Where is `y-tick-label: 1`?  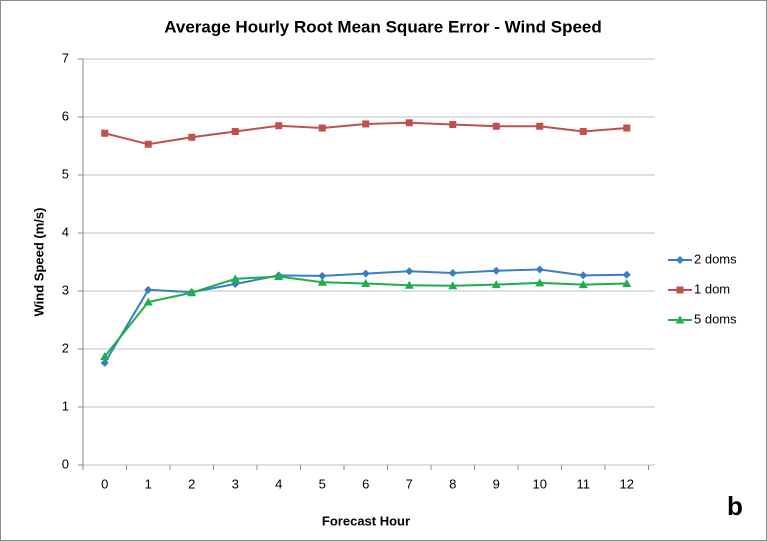 y-tick-label: 1 is located at coordinates (65, 405).